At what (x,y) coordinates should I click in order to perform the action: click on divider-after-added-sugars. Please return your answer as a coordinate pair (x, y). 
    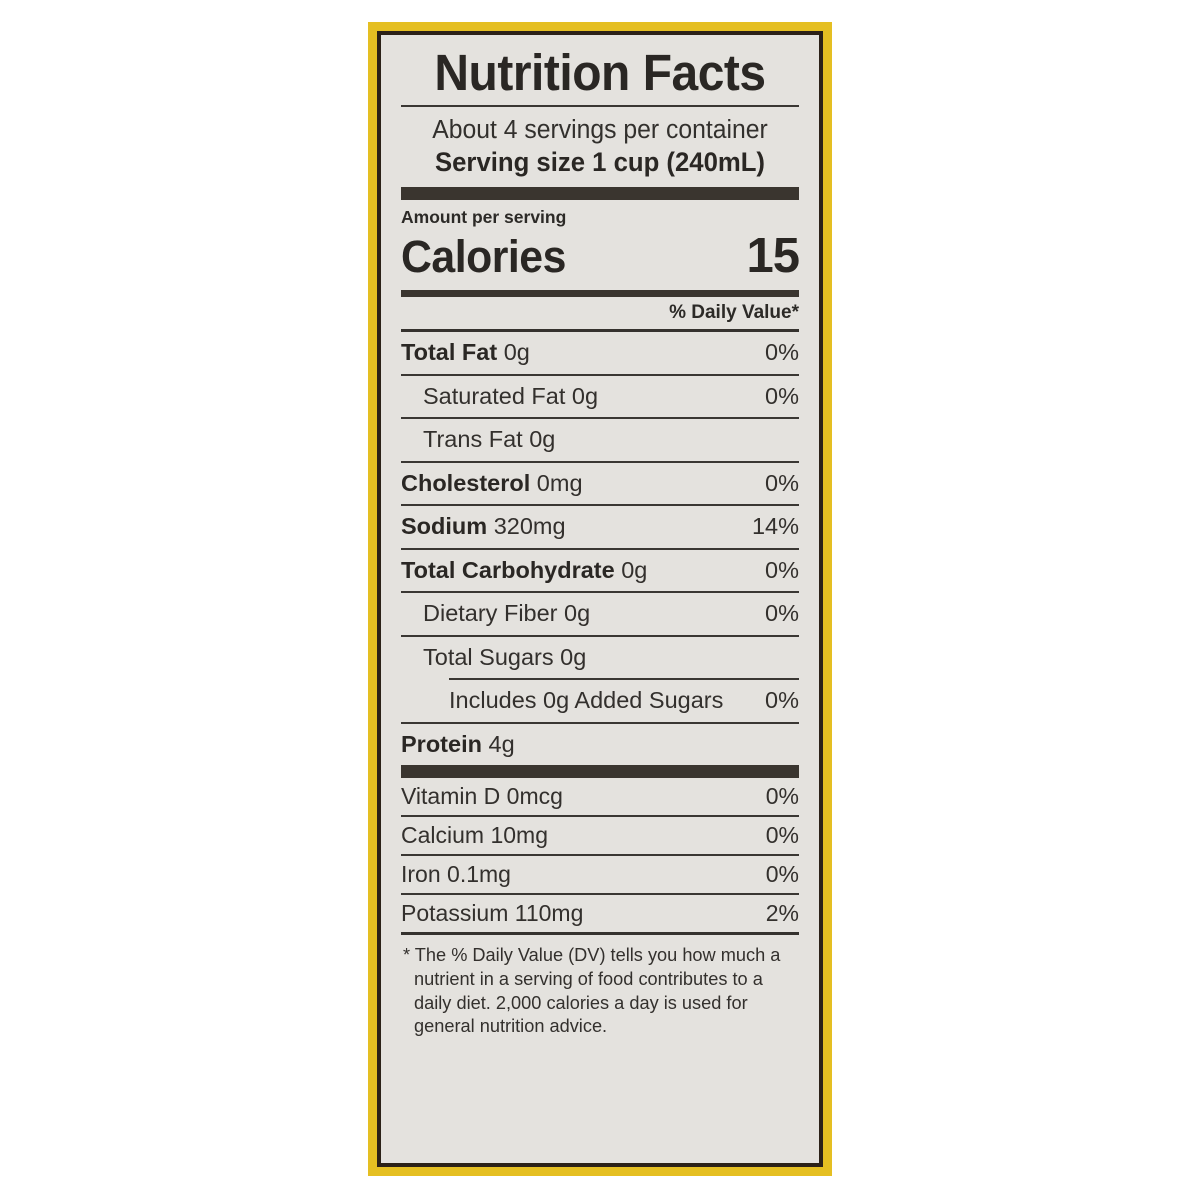
    Looking at the image, I should click on (600, 722).